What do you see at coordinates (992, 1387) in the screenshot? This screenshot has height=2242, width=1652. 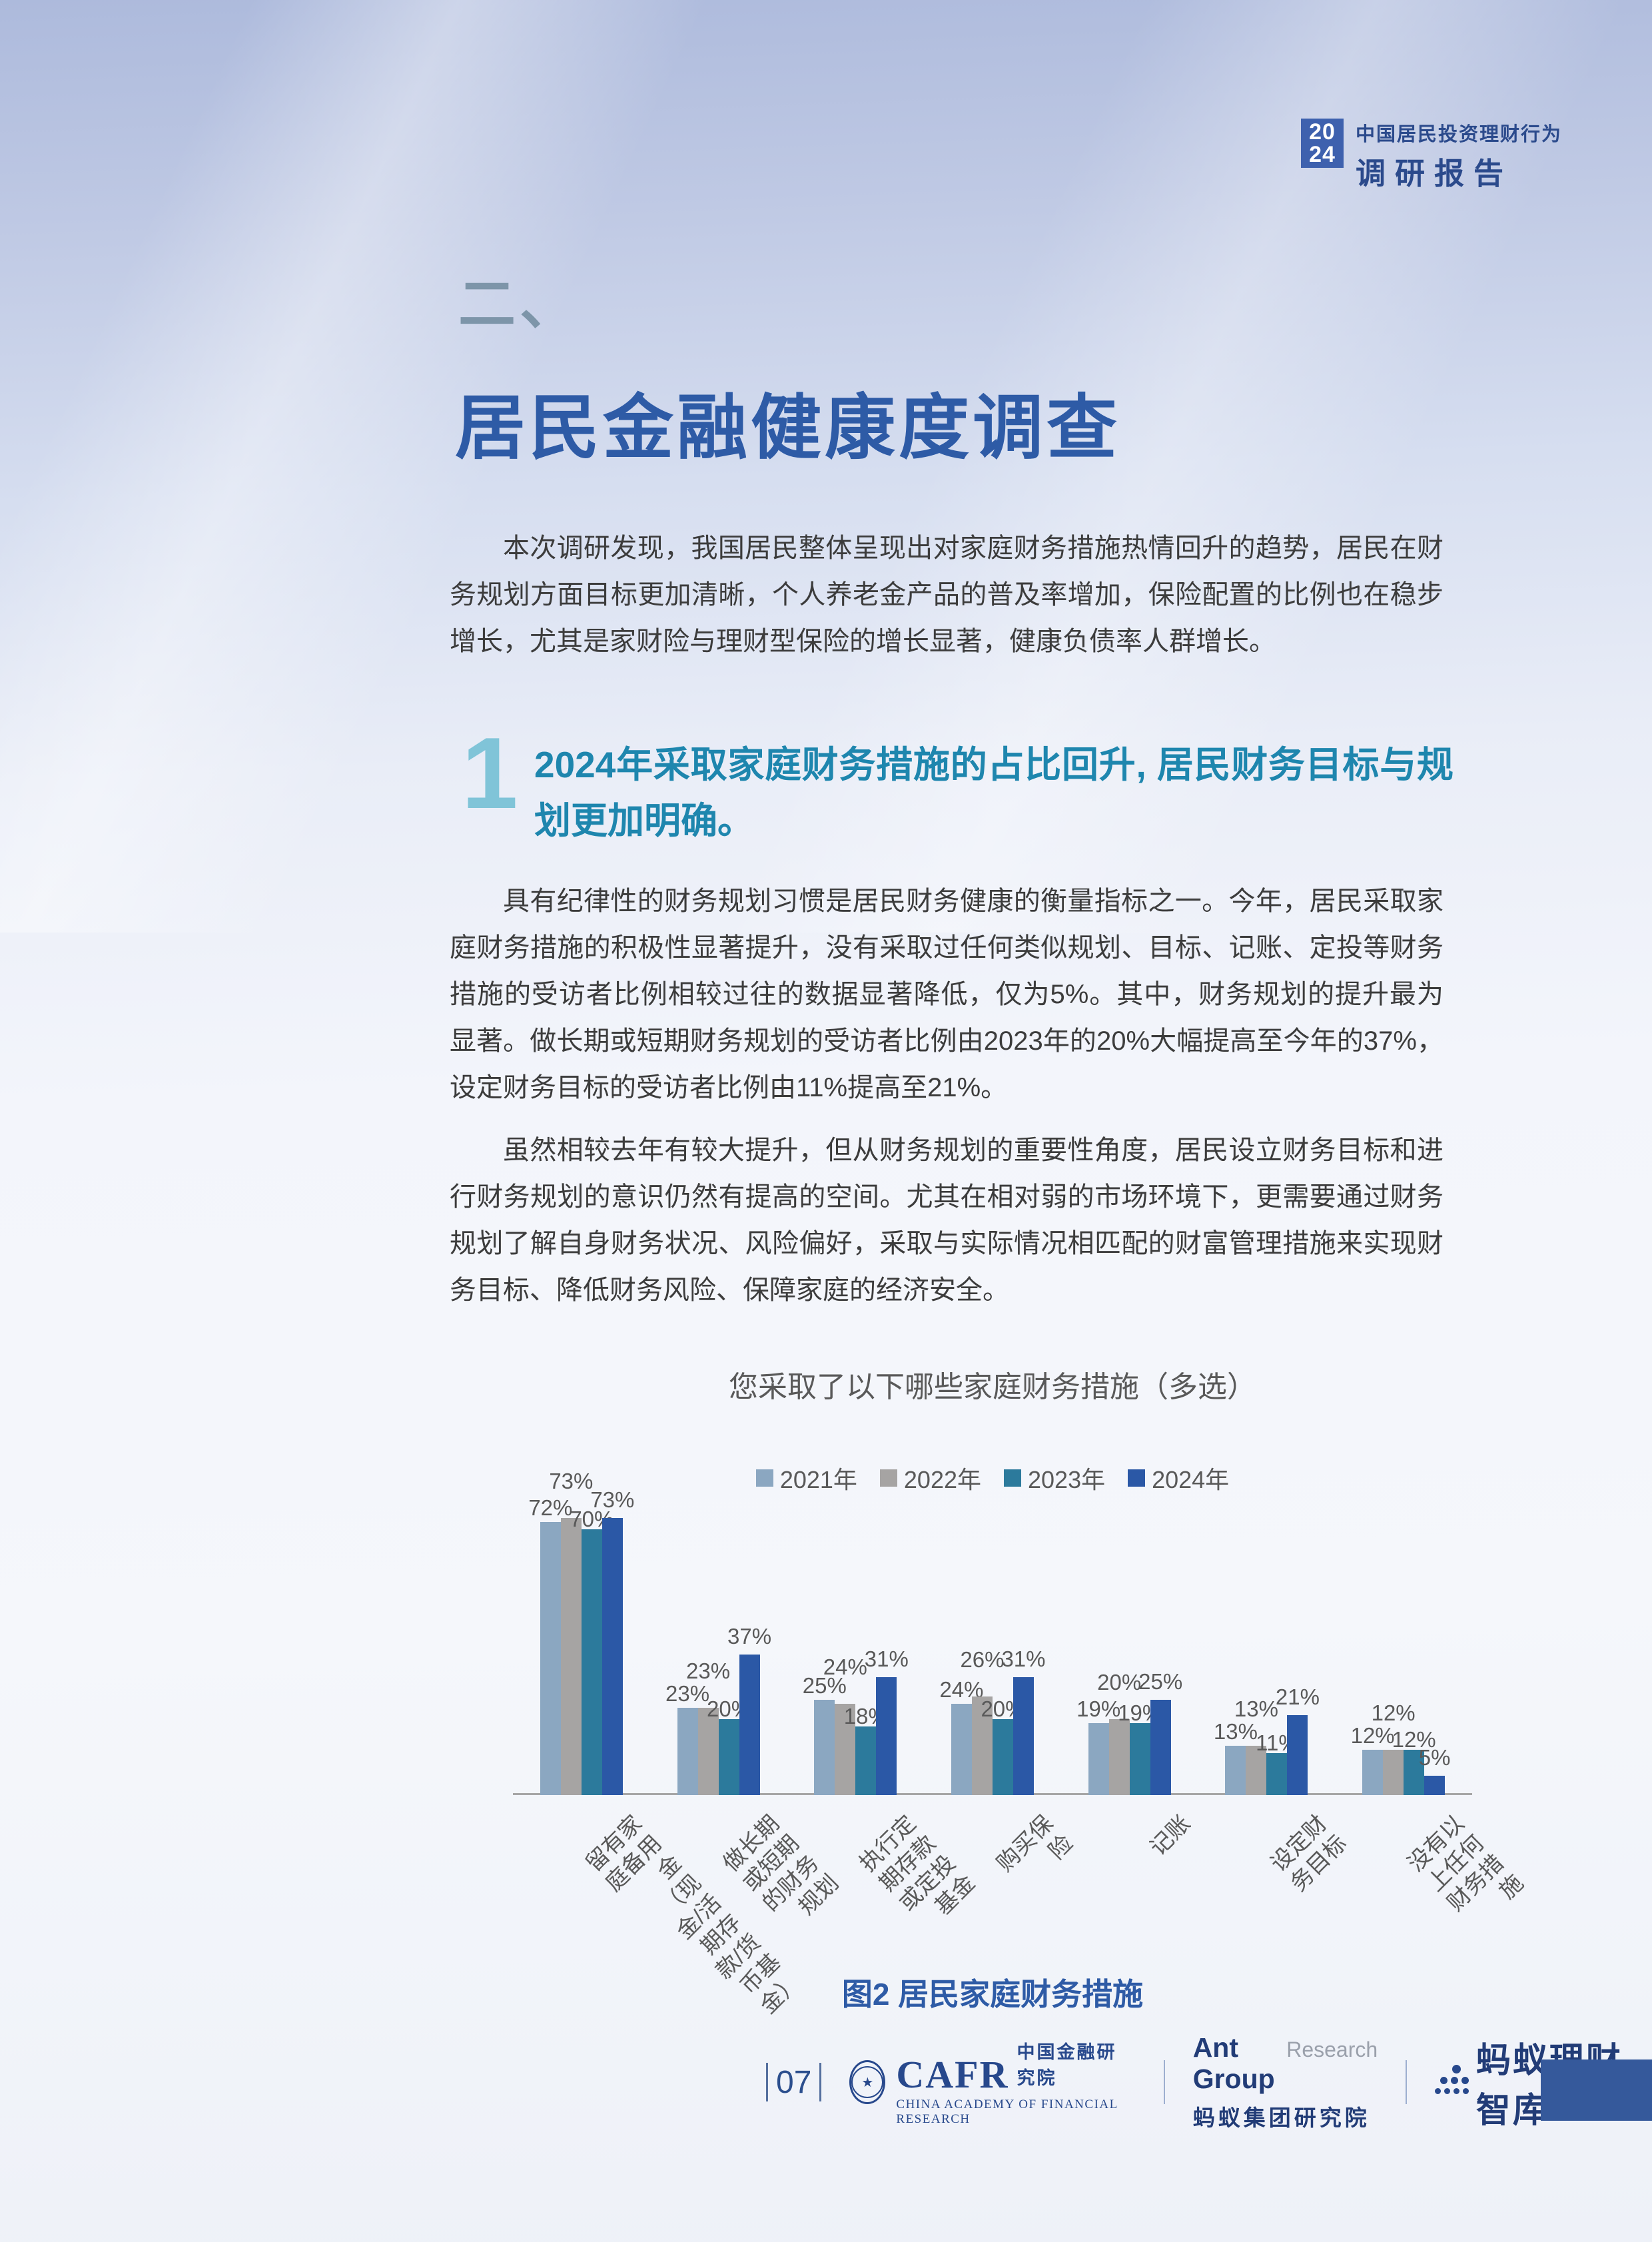 I see `chart-title: 您采取了以下哪些家庭财务措施（多选）` at bounding box center [992, 1387].